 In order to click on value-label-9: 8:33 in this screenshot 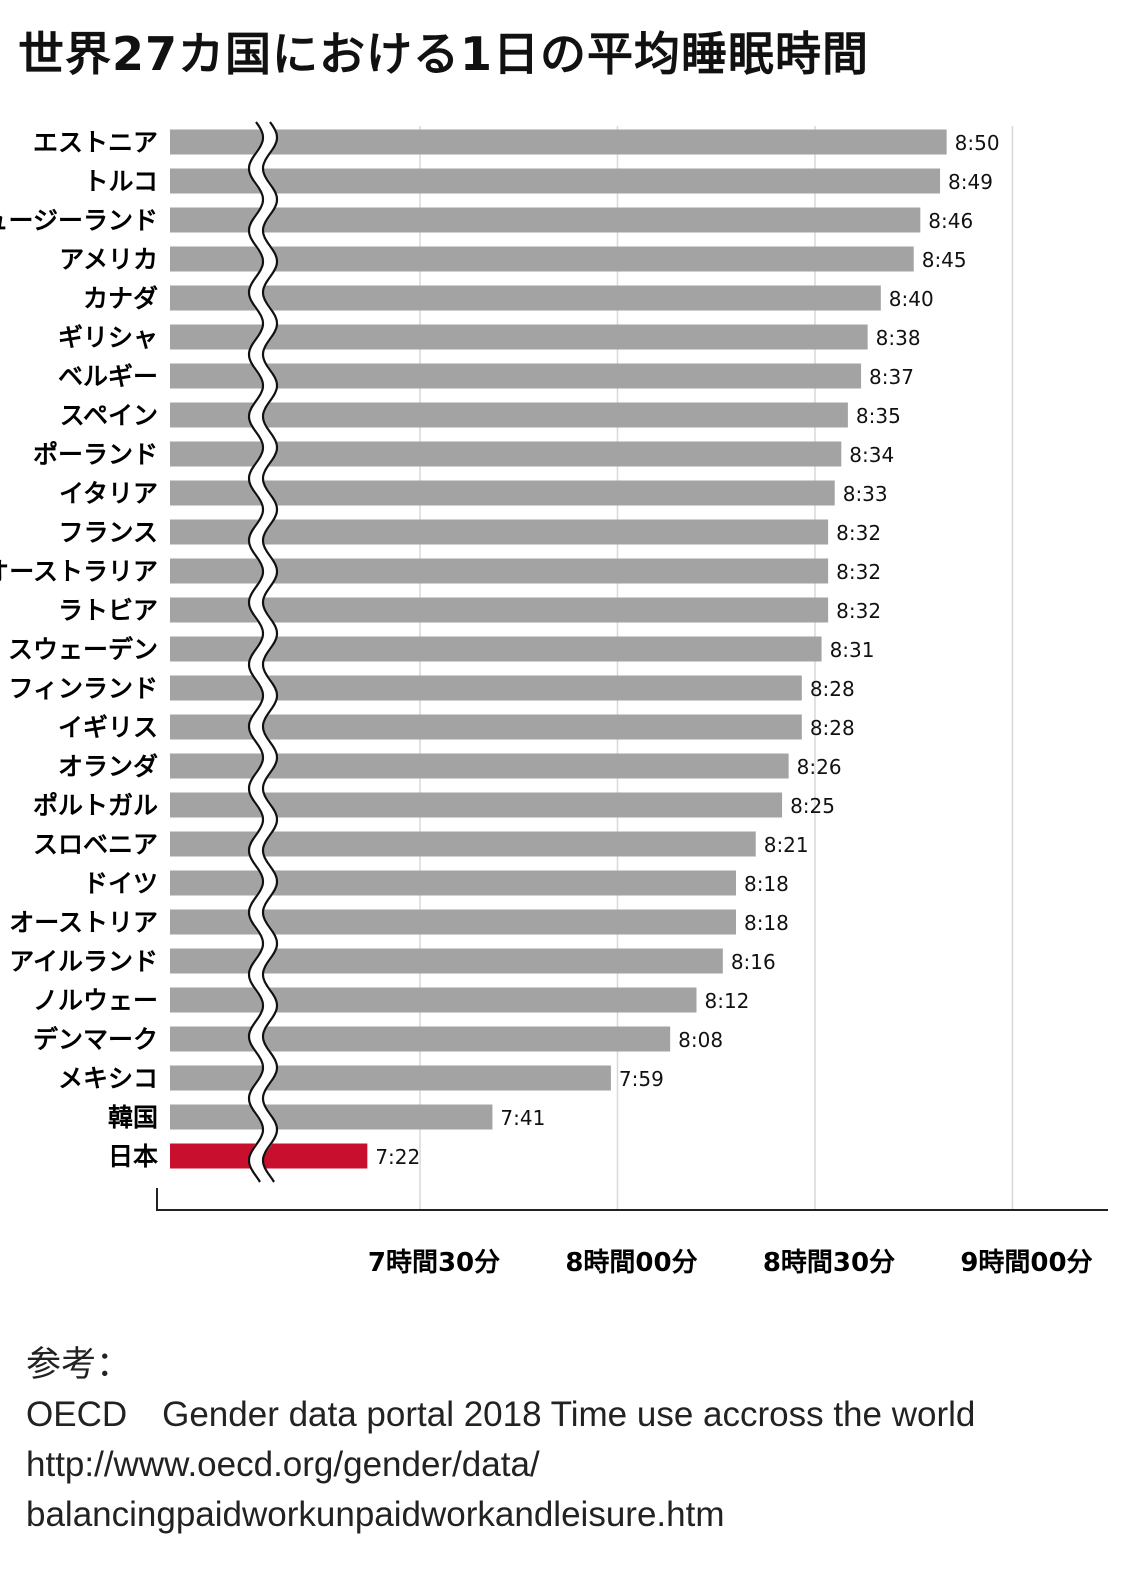, I will do `click(865, 494)`.